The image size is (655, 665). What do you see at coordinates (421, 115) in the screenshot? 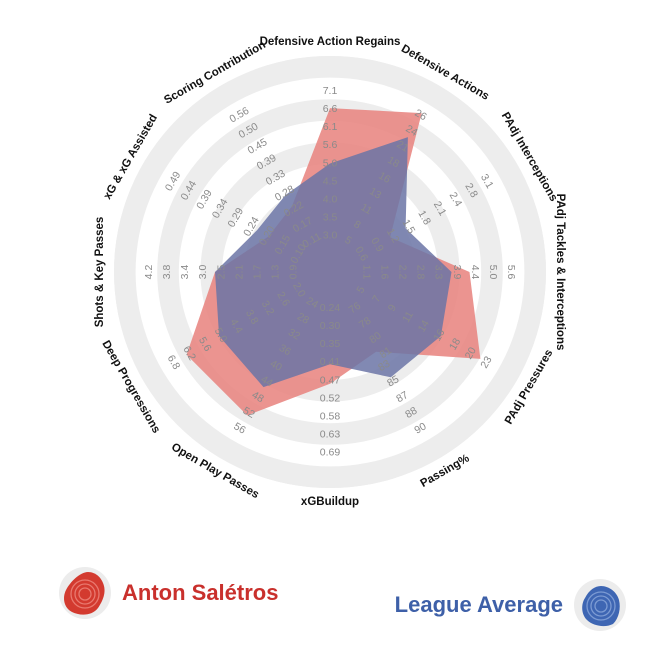
I see `tick-label: 26` at bounding box center [421, 115].